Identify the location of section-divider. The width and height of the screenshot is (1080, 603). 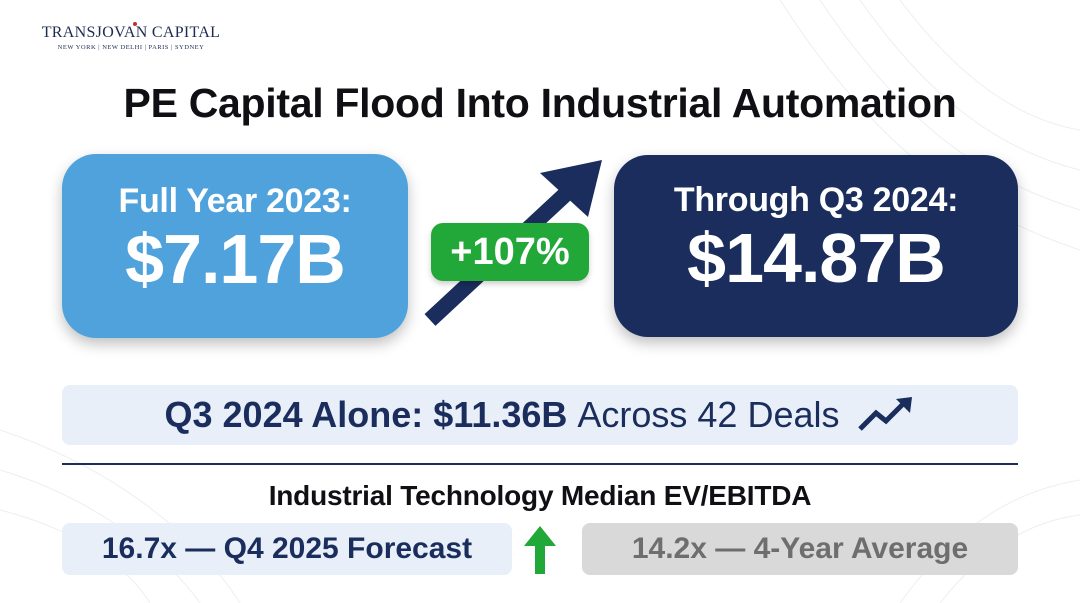
(540, 464).